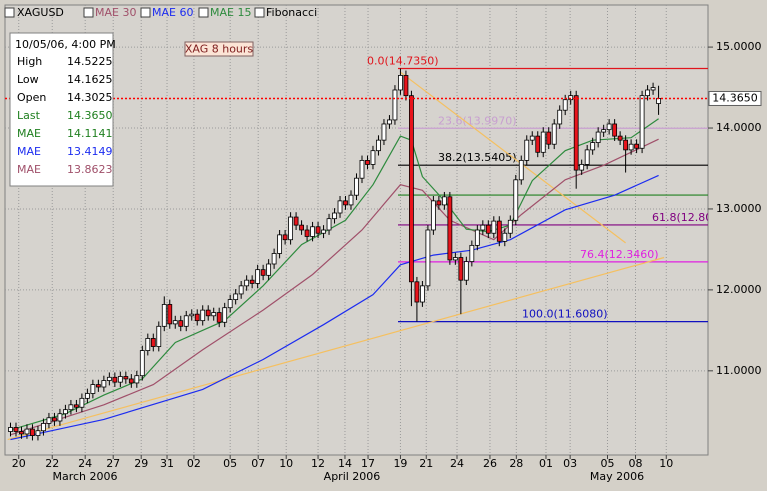 This screenshot has height=491, width=767. What do you see at coordinates (546, 463) in the screenshot?
I see `x-tick-label: 01` at bounding box center [546, 463].